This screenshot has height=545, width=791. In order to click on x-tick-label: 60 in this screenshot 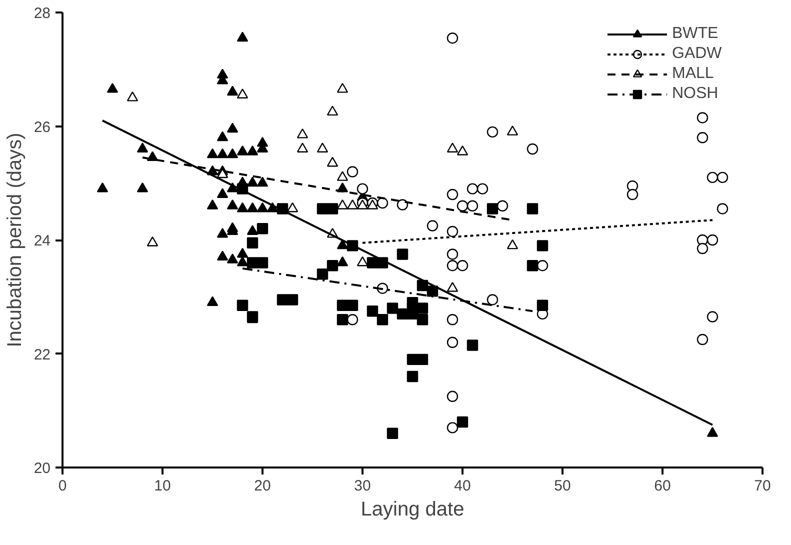, I will do `click(662, 486)`.